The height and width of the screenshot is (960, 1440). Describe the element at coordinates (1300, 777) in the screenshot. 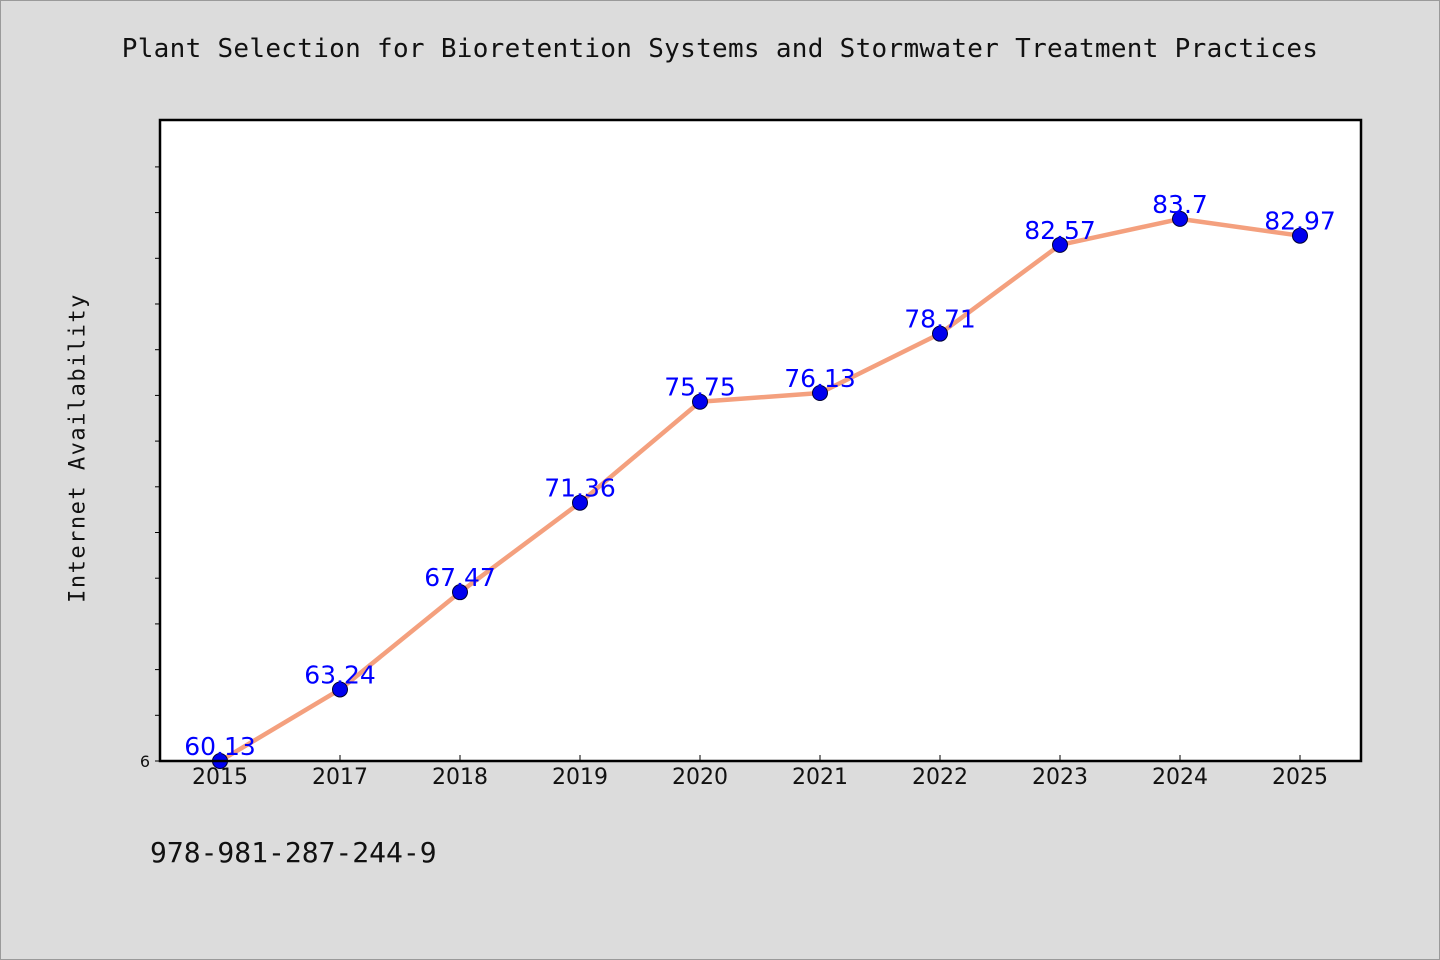

I see `x-tick-label: 2025` at that location.